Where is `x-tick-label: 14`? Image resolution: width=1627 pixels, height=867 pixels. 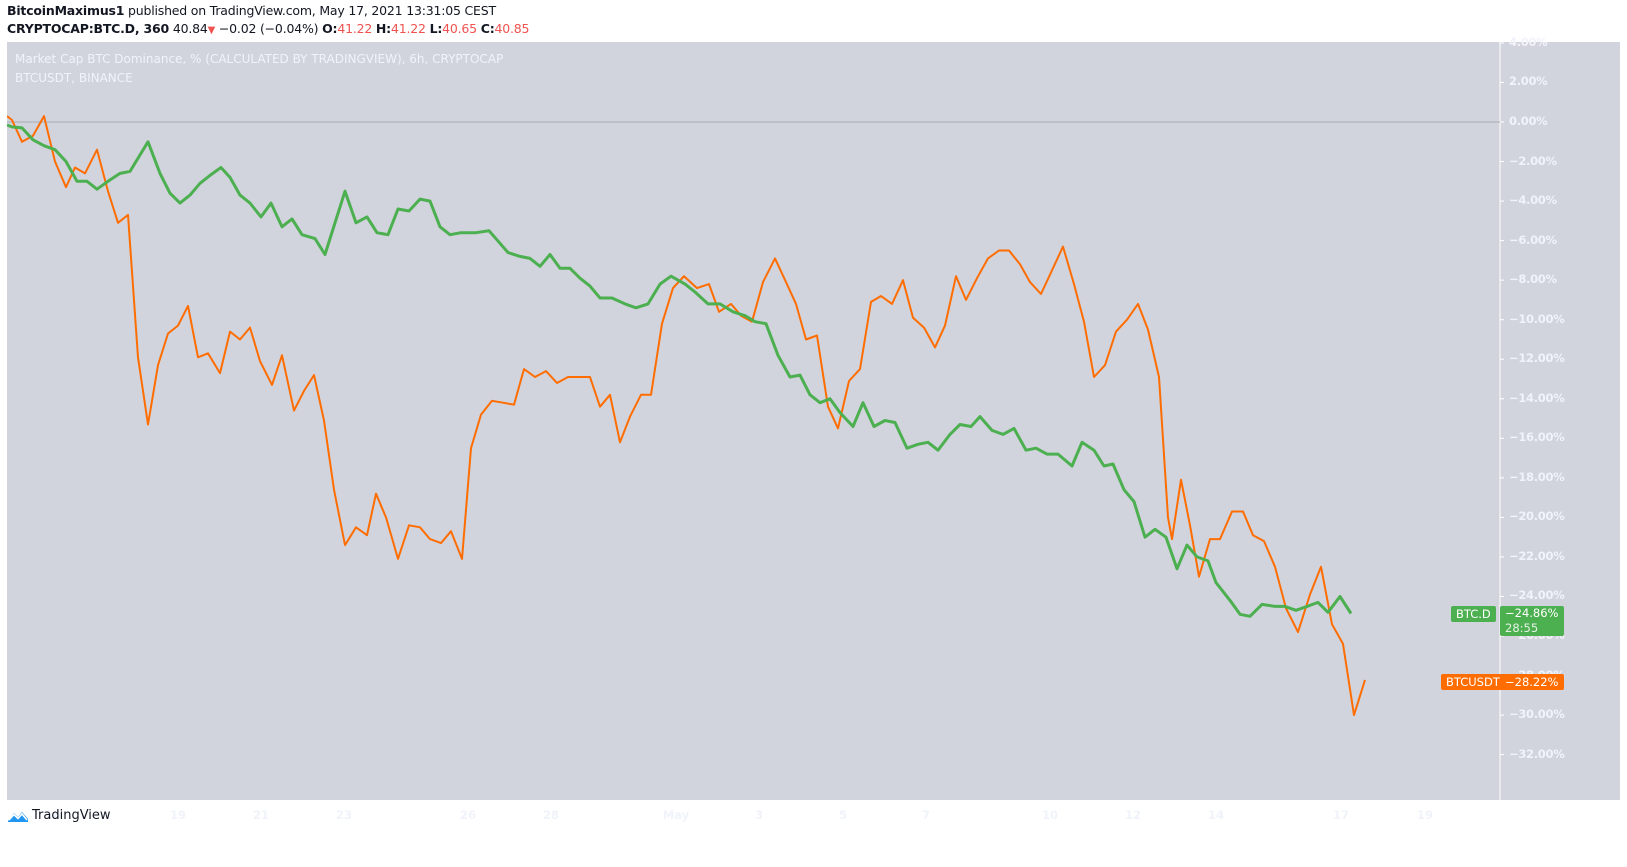
x-tick-label: 14 is located at coordinates (1216, 815).